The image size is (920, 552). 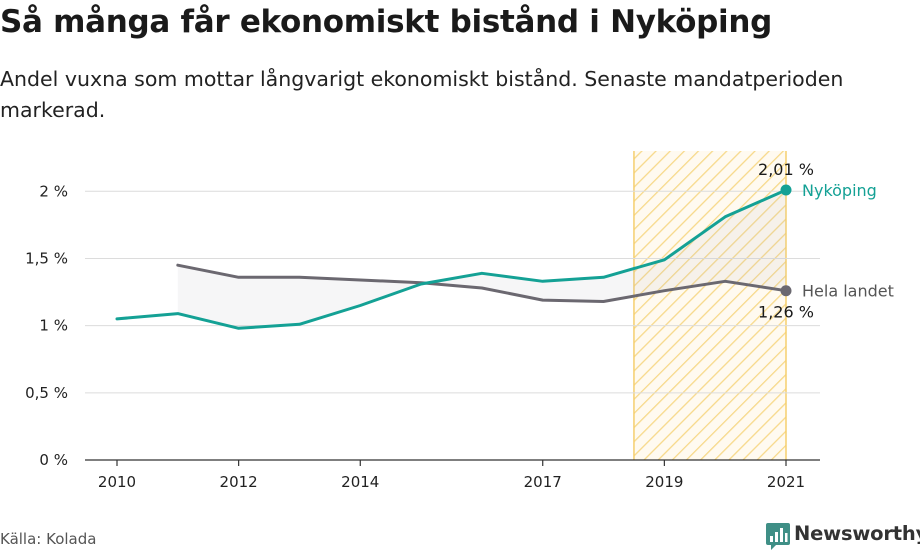 What do you see at coordinates (848, 291) in the screenshot?
I see `series-label-hela-landet: Hela landet` at bounding box center [848, 291].